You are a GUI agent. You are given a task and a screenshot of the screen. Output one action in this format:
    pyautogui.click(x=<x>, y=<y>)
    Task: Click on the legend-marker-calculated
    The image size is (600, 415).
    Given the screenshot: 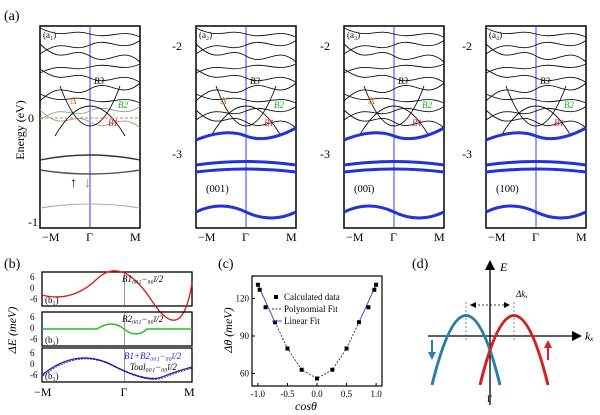 What is the action you would take?
    pyautogui.click(x=276, y=297)
    